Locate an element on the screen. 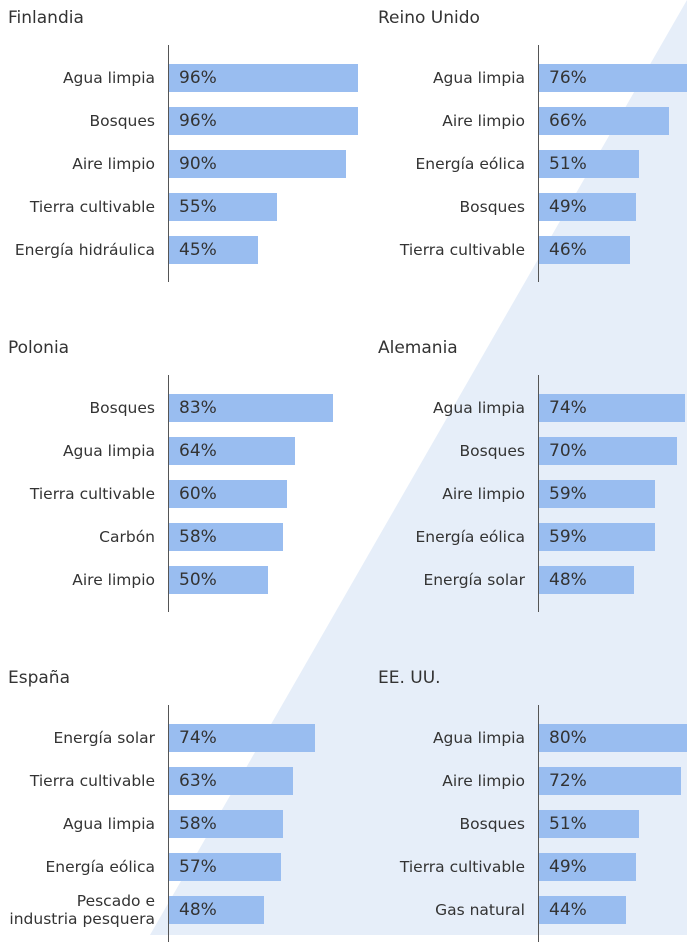  category-label: Gas natural is located at coordinates (450, 910).